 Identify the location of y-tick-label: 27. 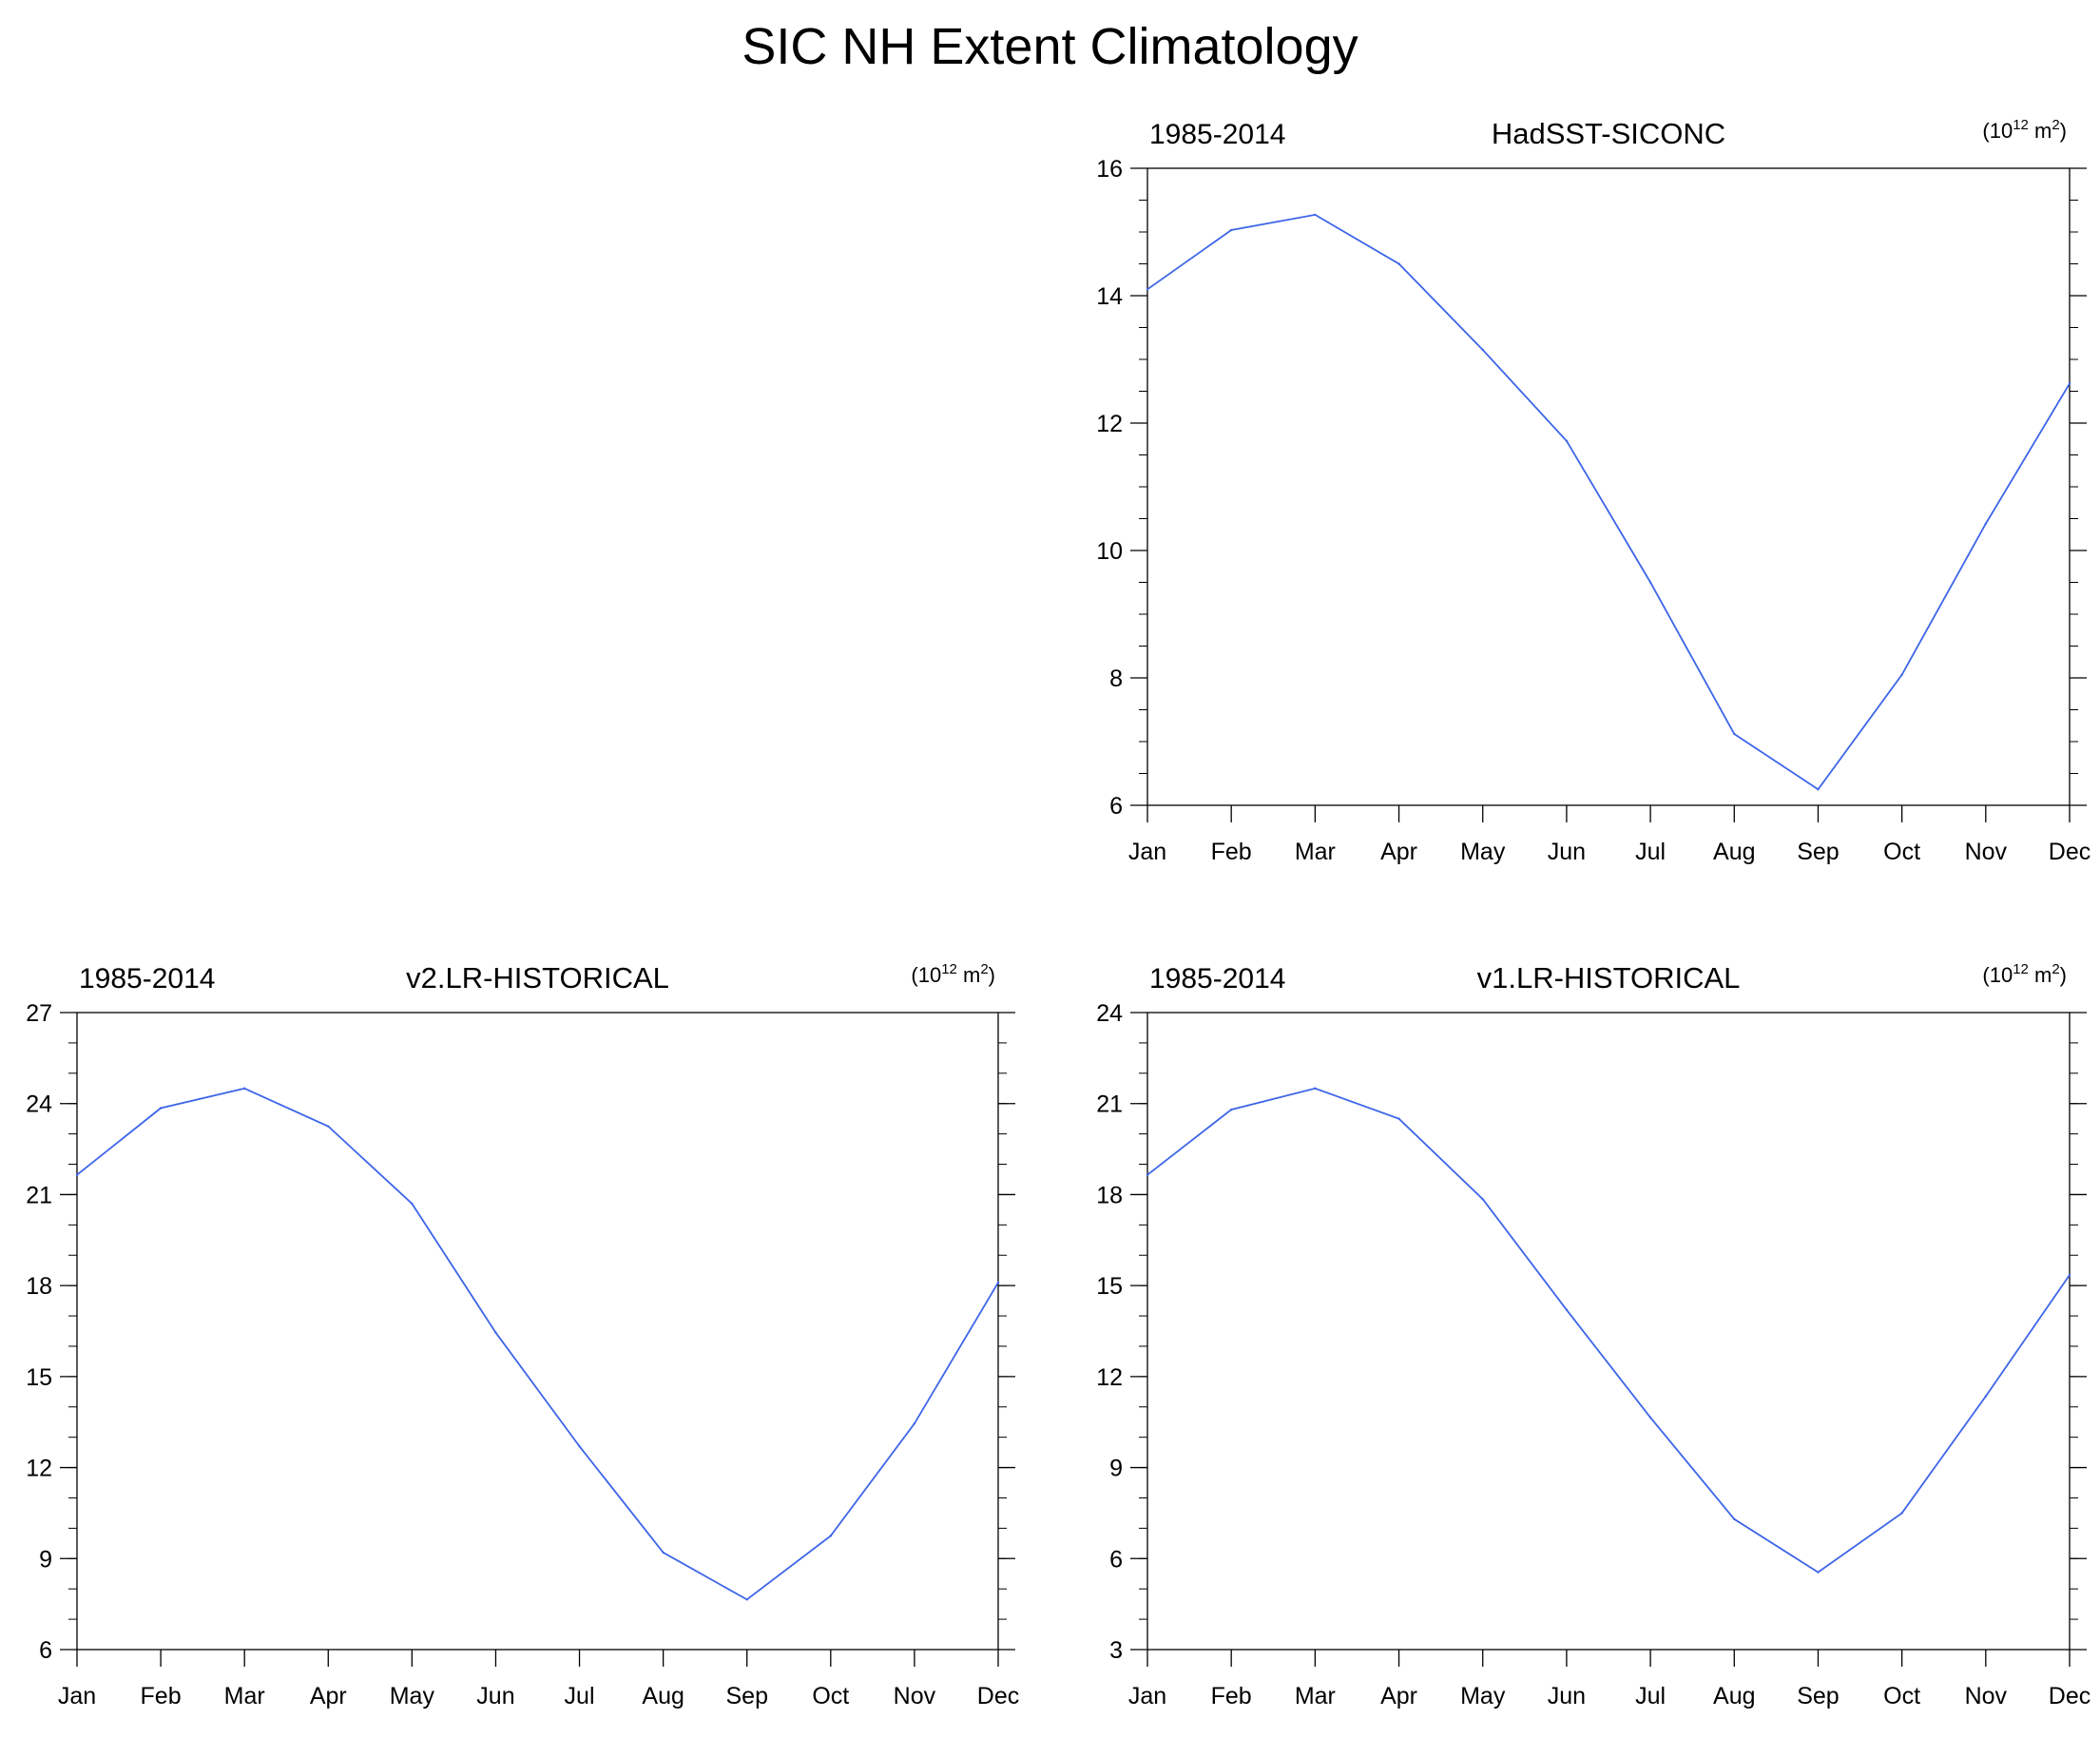
(39, 1013).